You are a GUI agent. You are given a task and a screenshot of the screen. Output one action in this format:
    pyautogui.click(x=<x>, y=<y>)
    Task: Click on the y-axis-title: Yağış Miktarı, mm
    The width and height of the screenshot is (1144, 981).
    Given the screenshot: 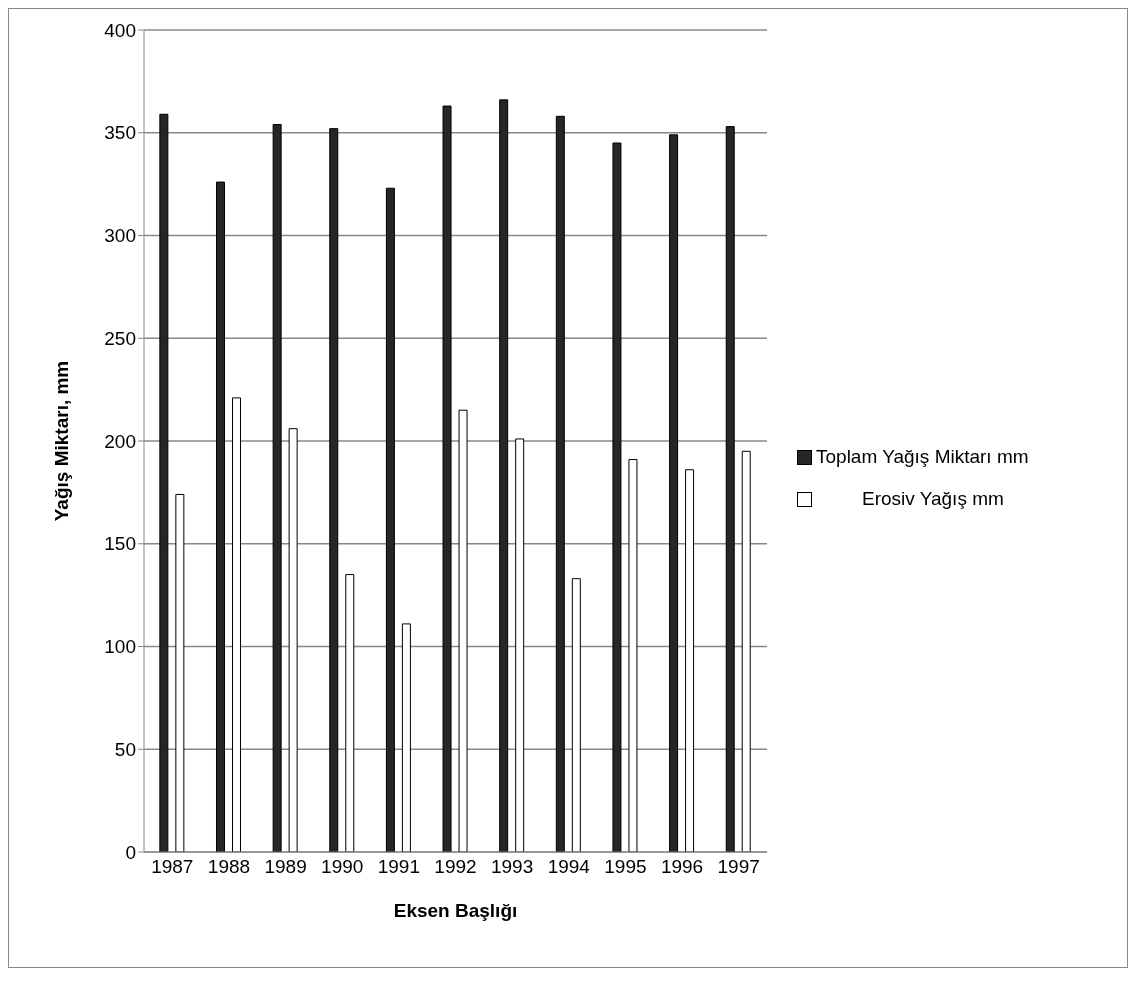 What is the action you would take?
    pyautogui.click(x=61, y=441)
    